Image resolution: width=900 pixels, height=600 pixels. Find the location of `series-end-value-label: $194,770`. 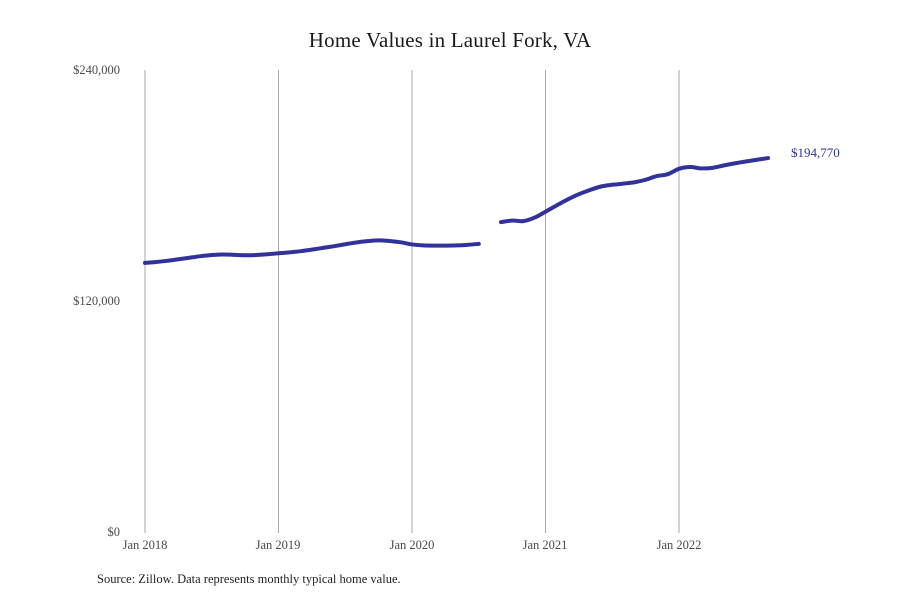

series-end-value-label: $194,770 is located at coordinates (815, 152).